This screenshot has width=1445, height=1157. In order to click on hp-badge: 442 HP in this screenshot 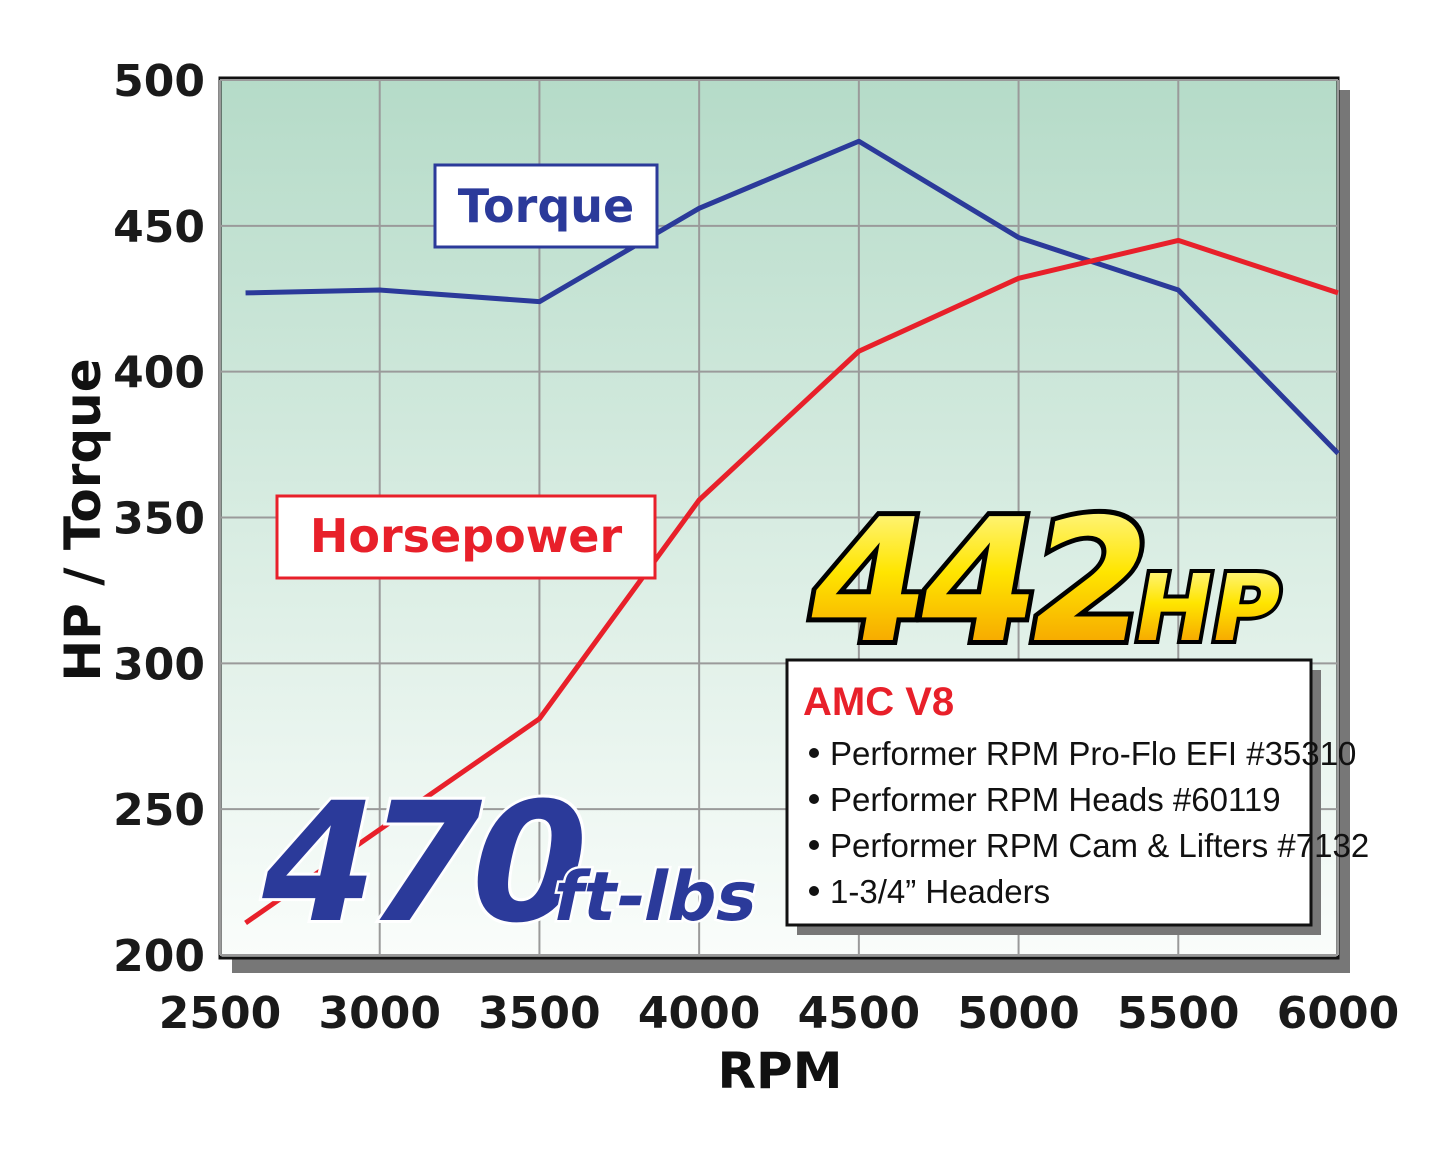, I will do `click(1041, 581)`.